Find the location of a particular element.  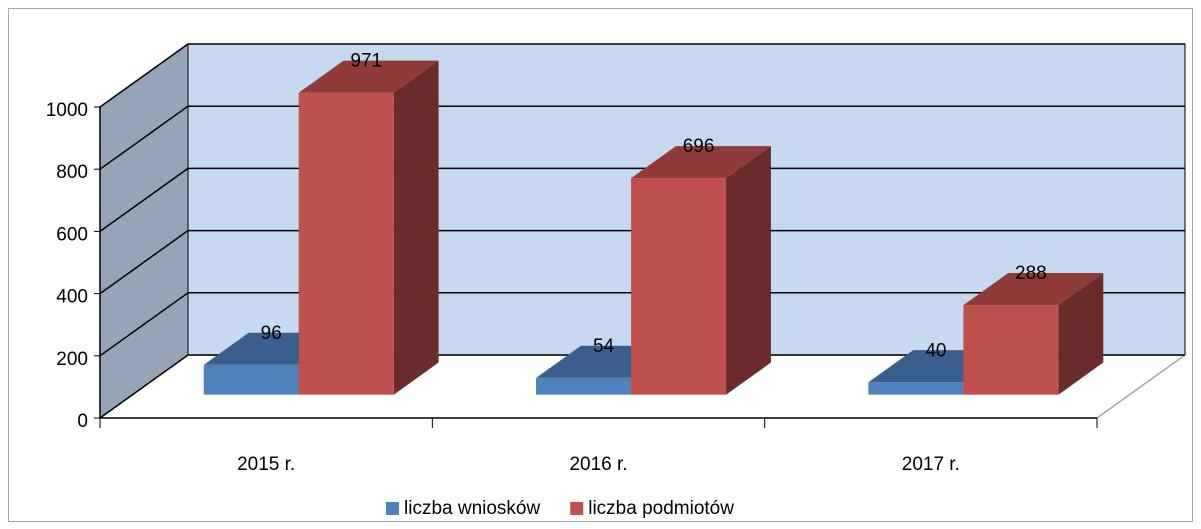

x-tick-label: 2017 r. is located at coordinates (931, 464).